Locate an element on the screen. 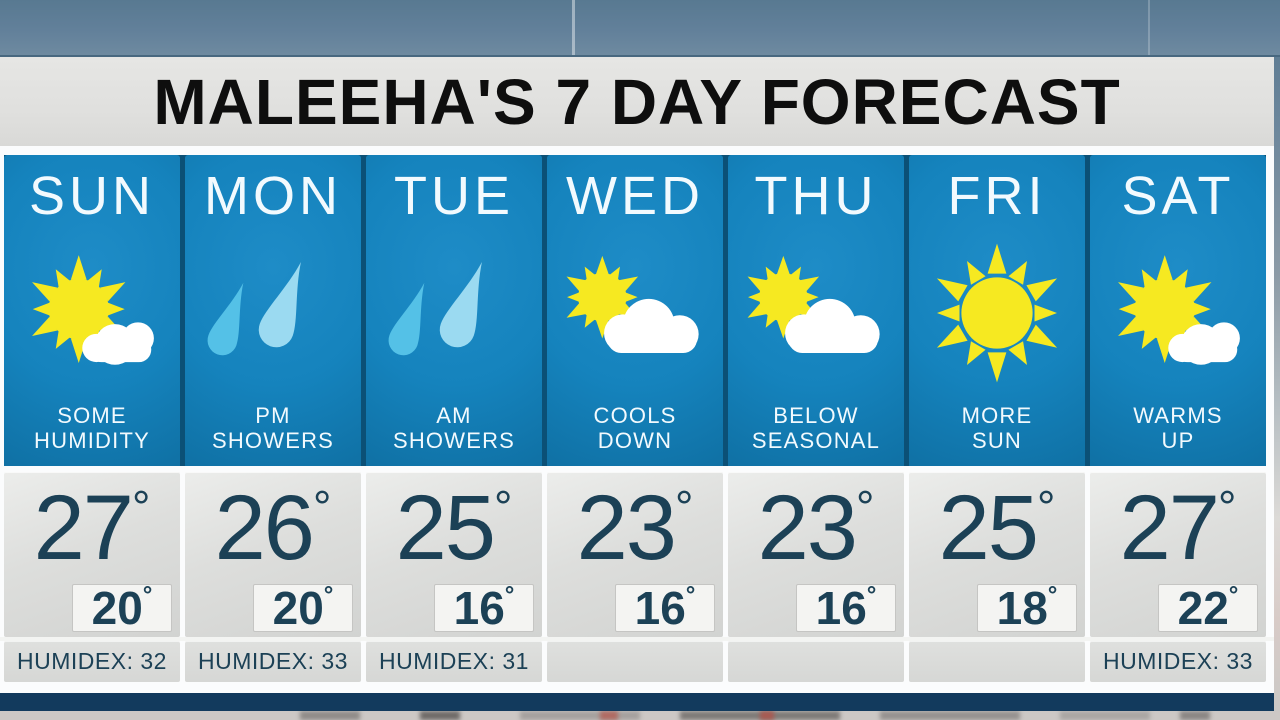  day-label: SUN is located at coordinates (91, 196).